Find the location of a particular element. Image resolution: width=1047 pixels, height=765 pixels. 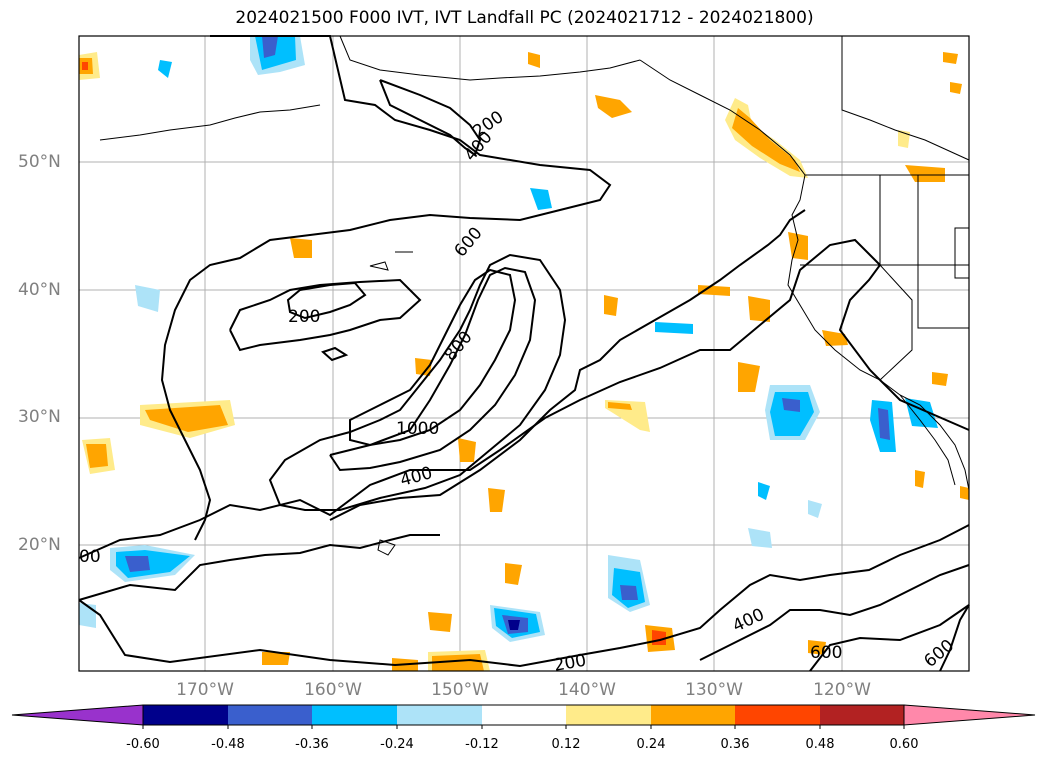

lon-label: 160°W is located at coordinates (333, 690).